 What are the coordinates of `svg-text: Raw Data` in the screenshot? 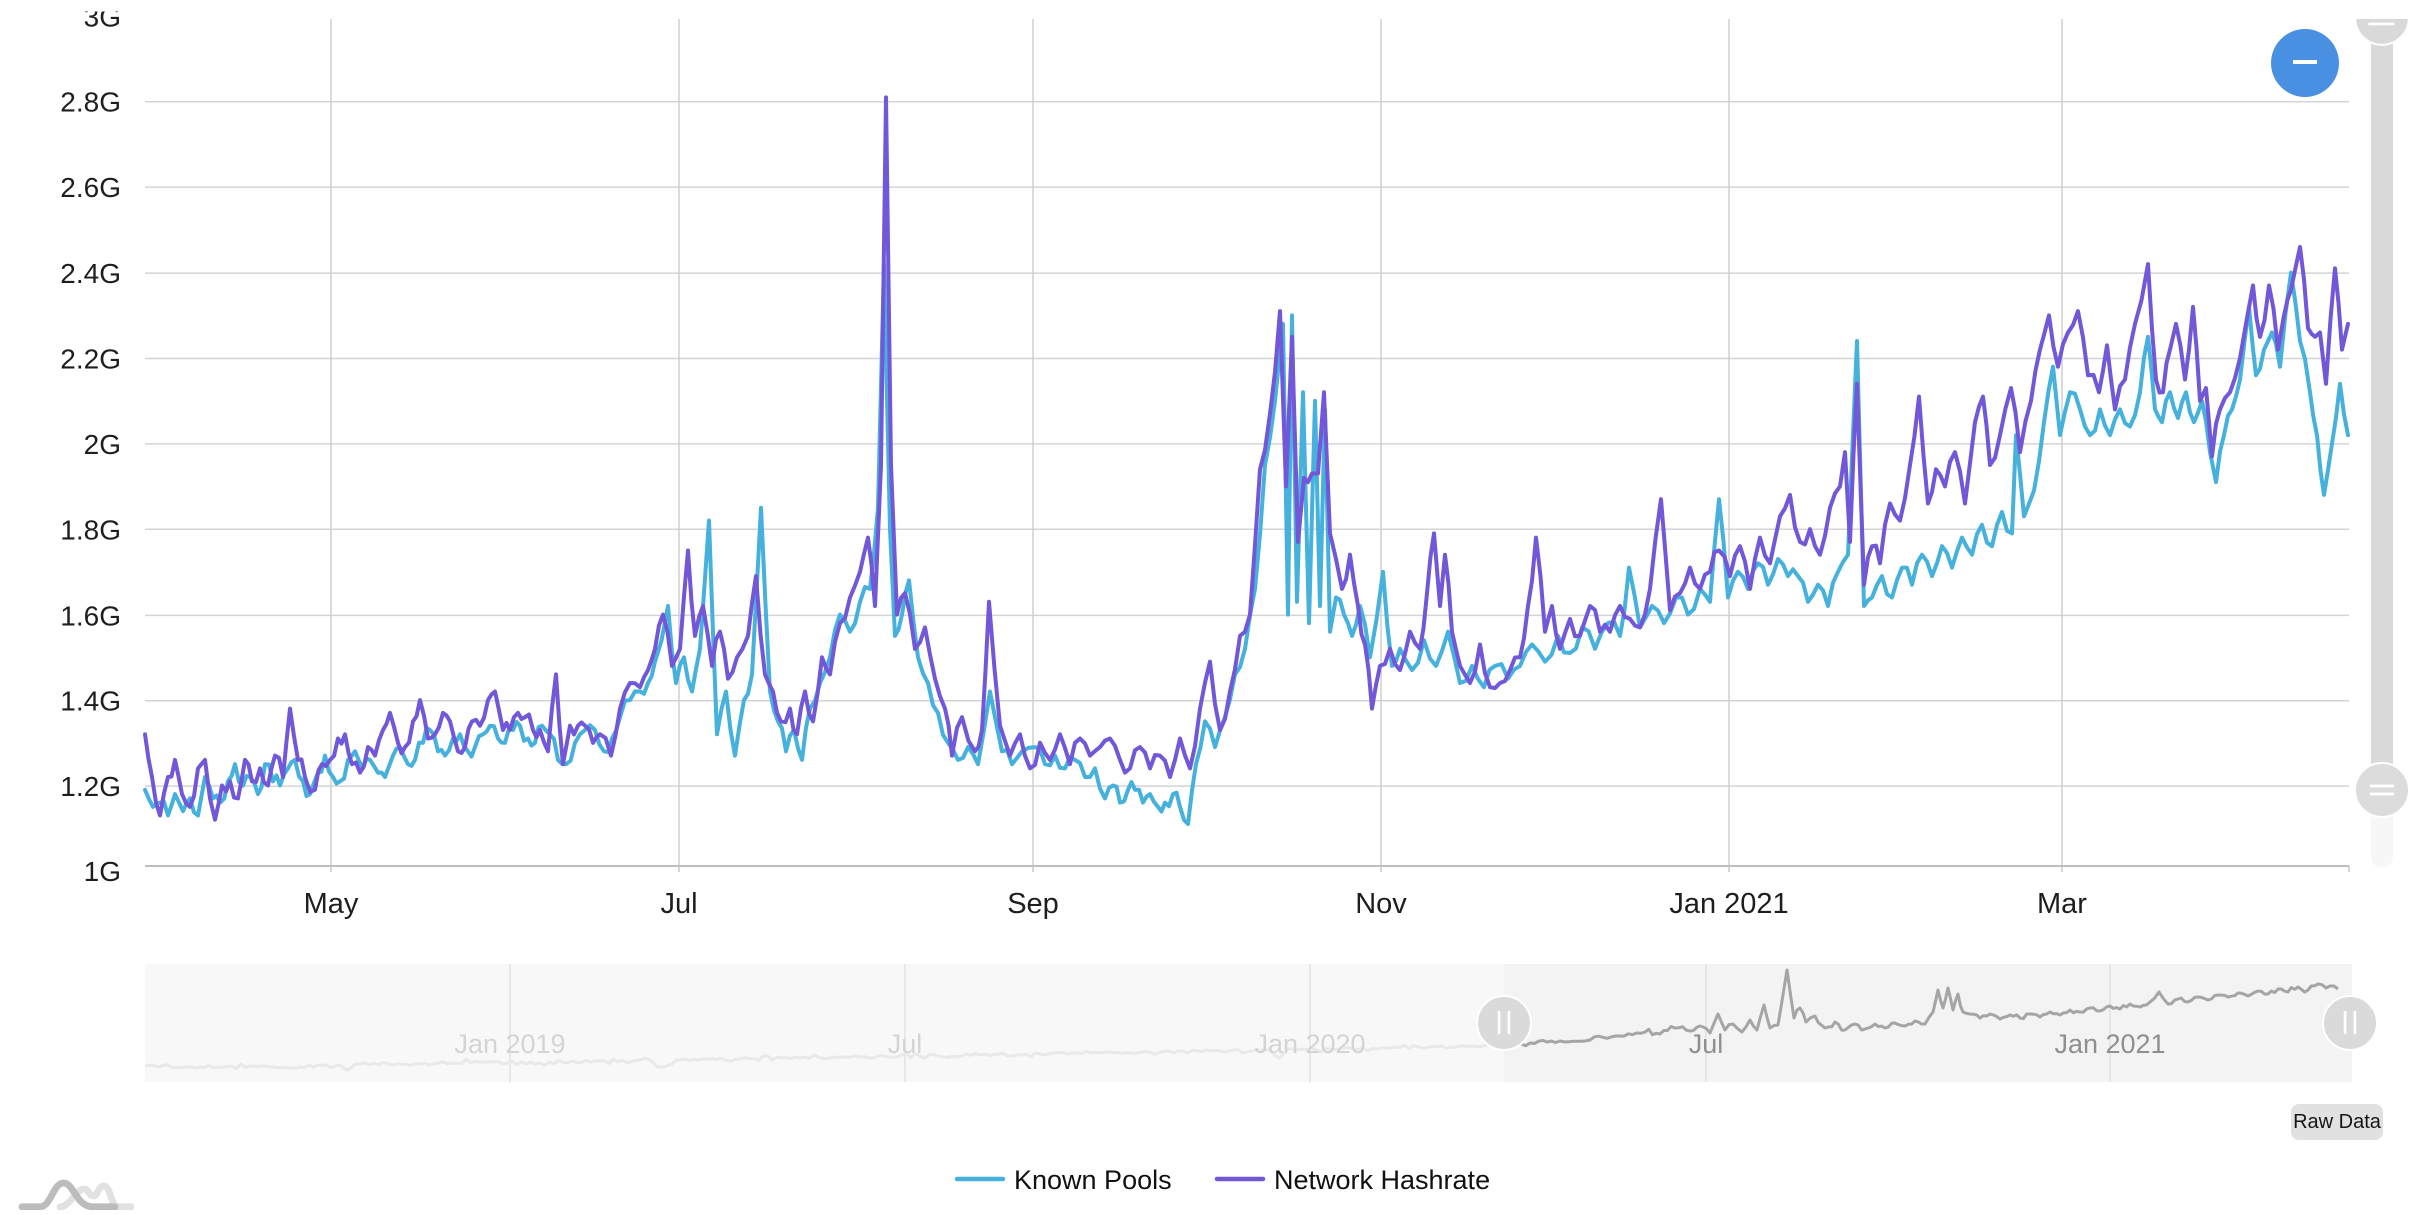 It's located at (2337, 1122).